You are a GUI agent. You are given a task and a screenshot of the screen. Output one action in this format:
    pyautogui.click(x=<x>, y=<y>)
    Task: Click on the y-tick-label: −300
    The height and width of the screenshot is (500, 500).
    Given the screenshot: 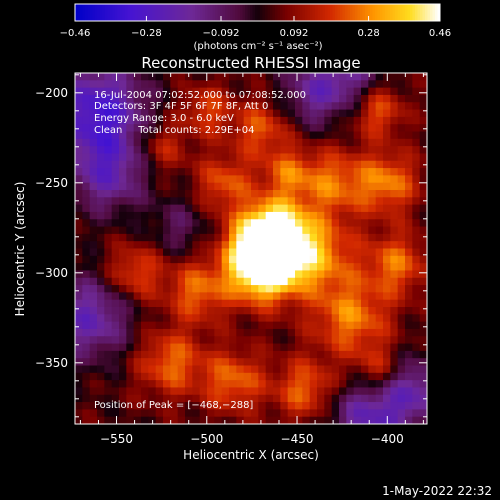 What is the action you would take?
    pyautogui.click(x=51, y=273)
    